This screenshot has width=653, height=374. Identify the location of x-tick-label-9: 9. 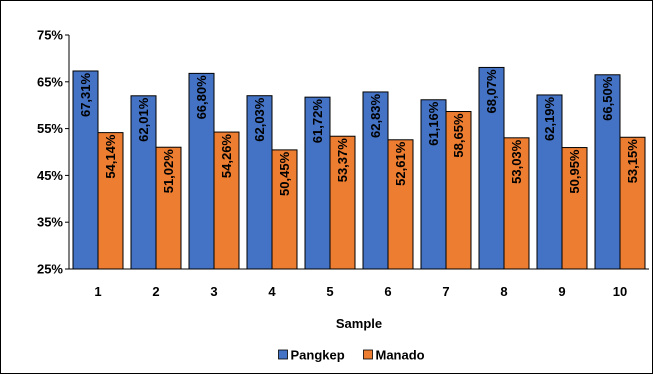
(561, 291).